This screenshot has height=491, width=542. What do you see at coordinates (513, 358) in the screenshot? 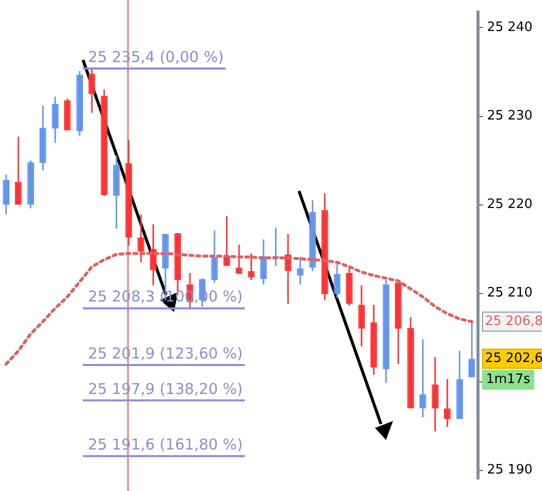
I see `text: 25 202,6` at bounding box center [513, 358].